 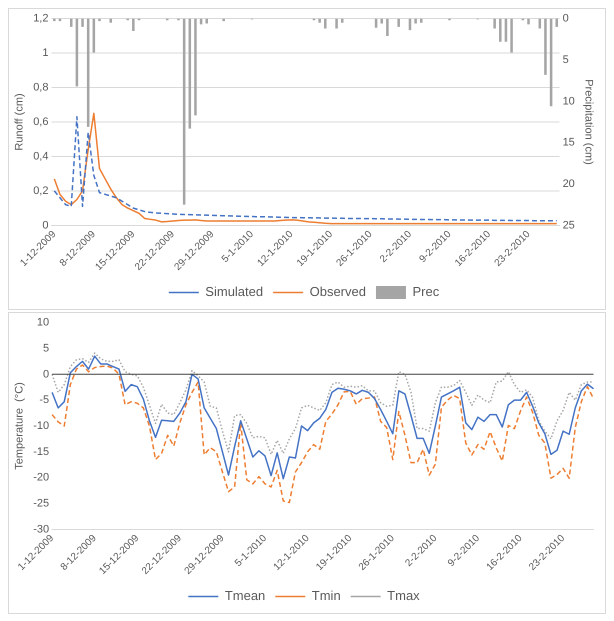 I want to click on y-tick-label: -15, so click(x=41, y=452).